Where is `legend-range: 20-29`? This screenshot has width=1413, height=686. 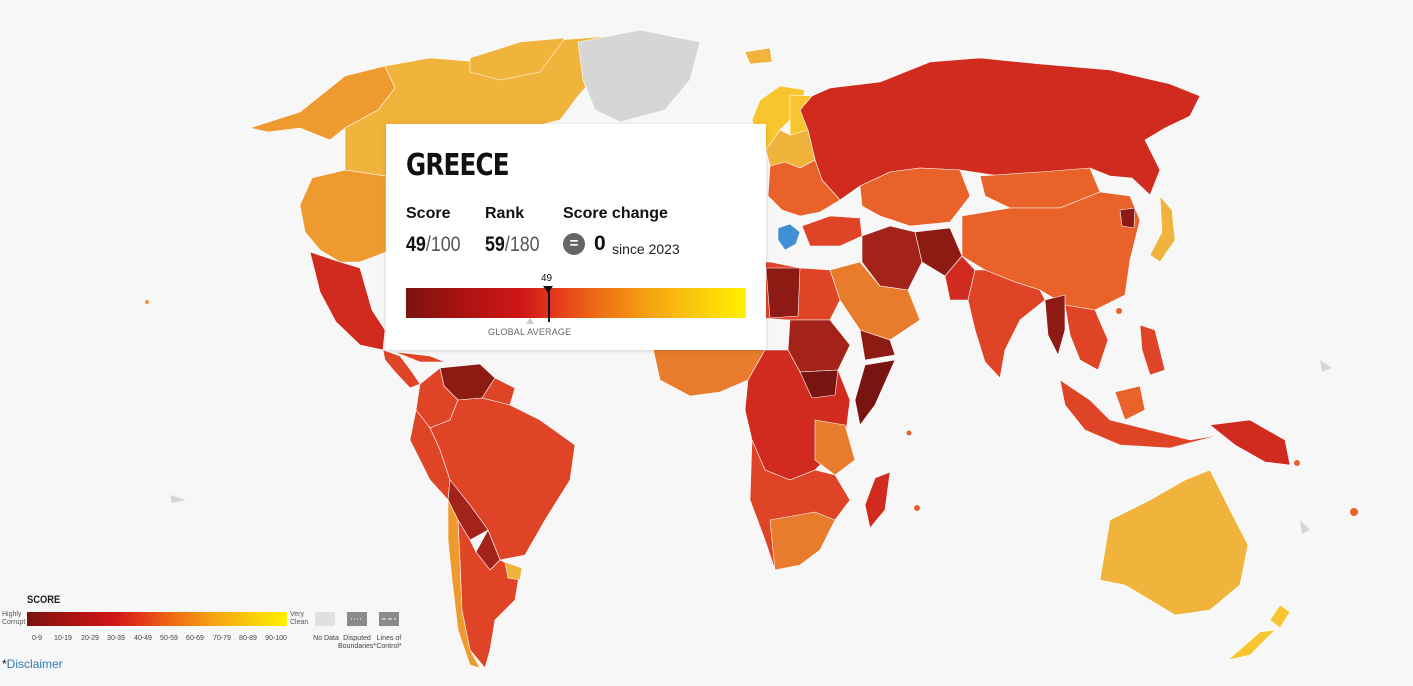
legend-range: 20-29 is located at coordinates (90, 638).